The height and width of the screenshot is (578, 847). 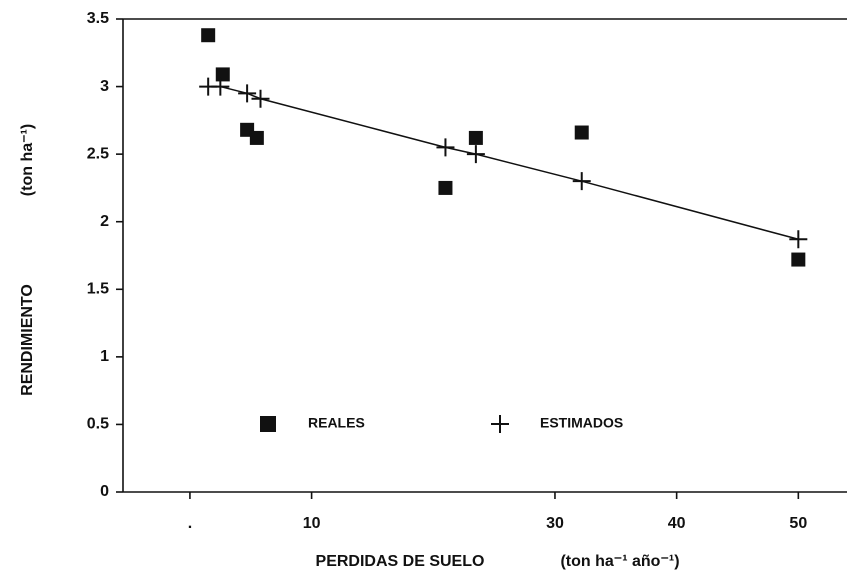 I want to click on x-tick-label: 40, so click(x=677, y=523).